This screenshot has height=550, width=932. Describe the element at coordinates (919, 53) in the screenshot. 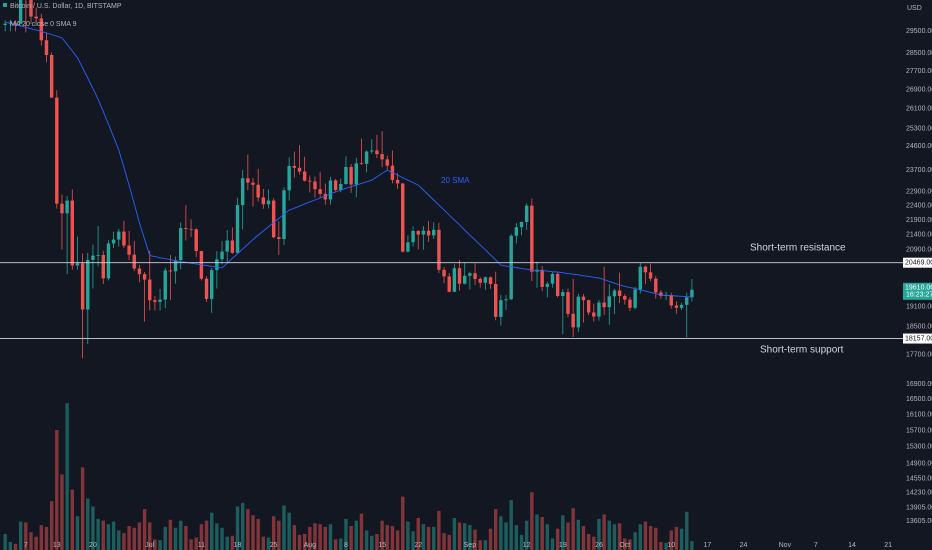

I see `y-tick-label: 28500.00` at that location.